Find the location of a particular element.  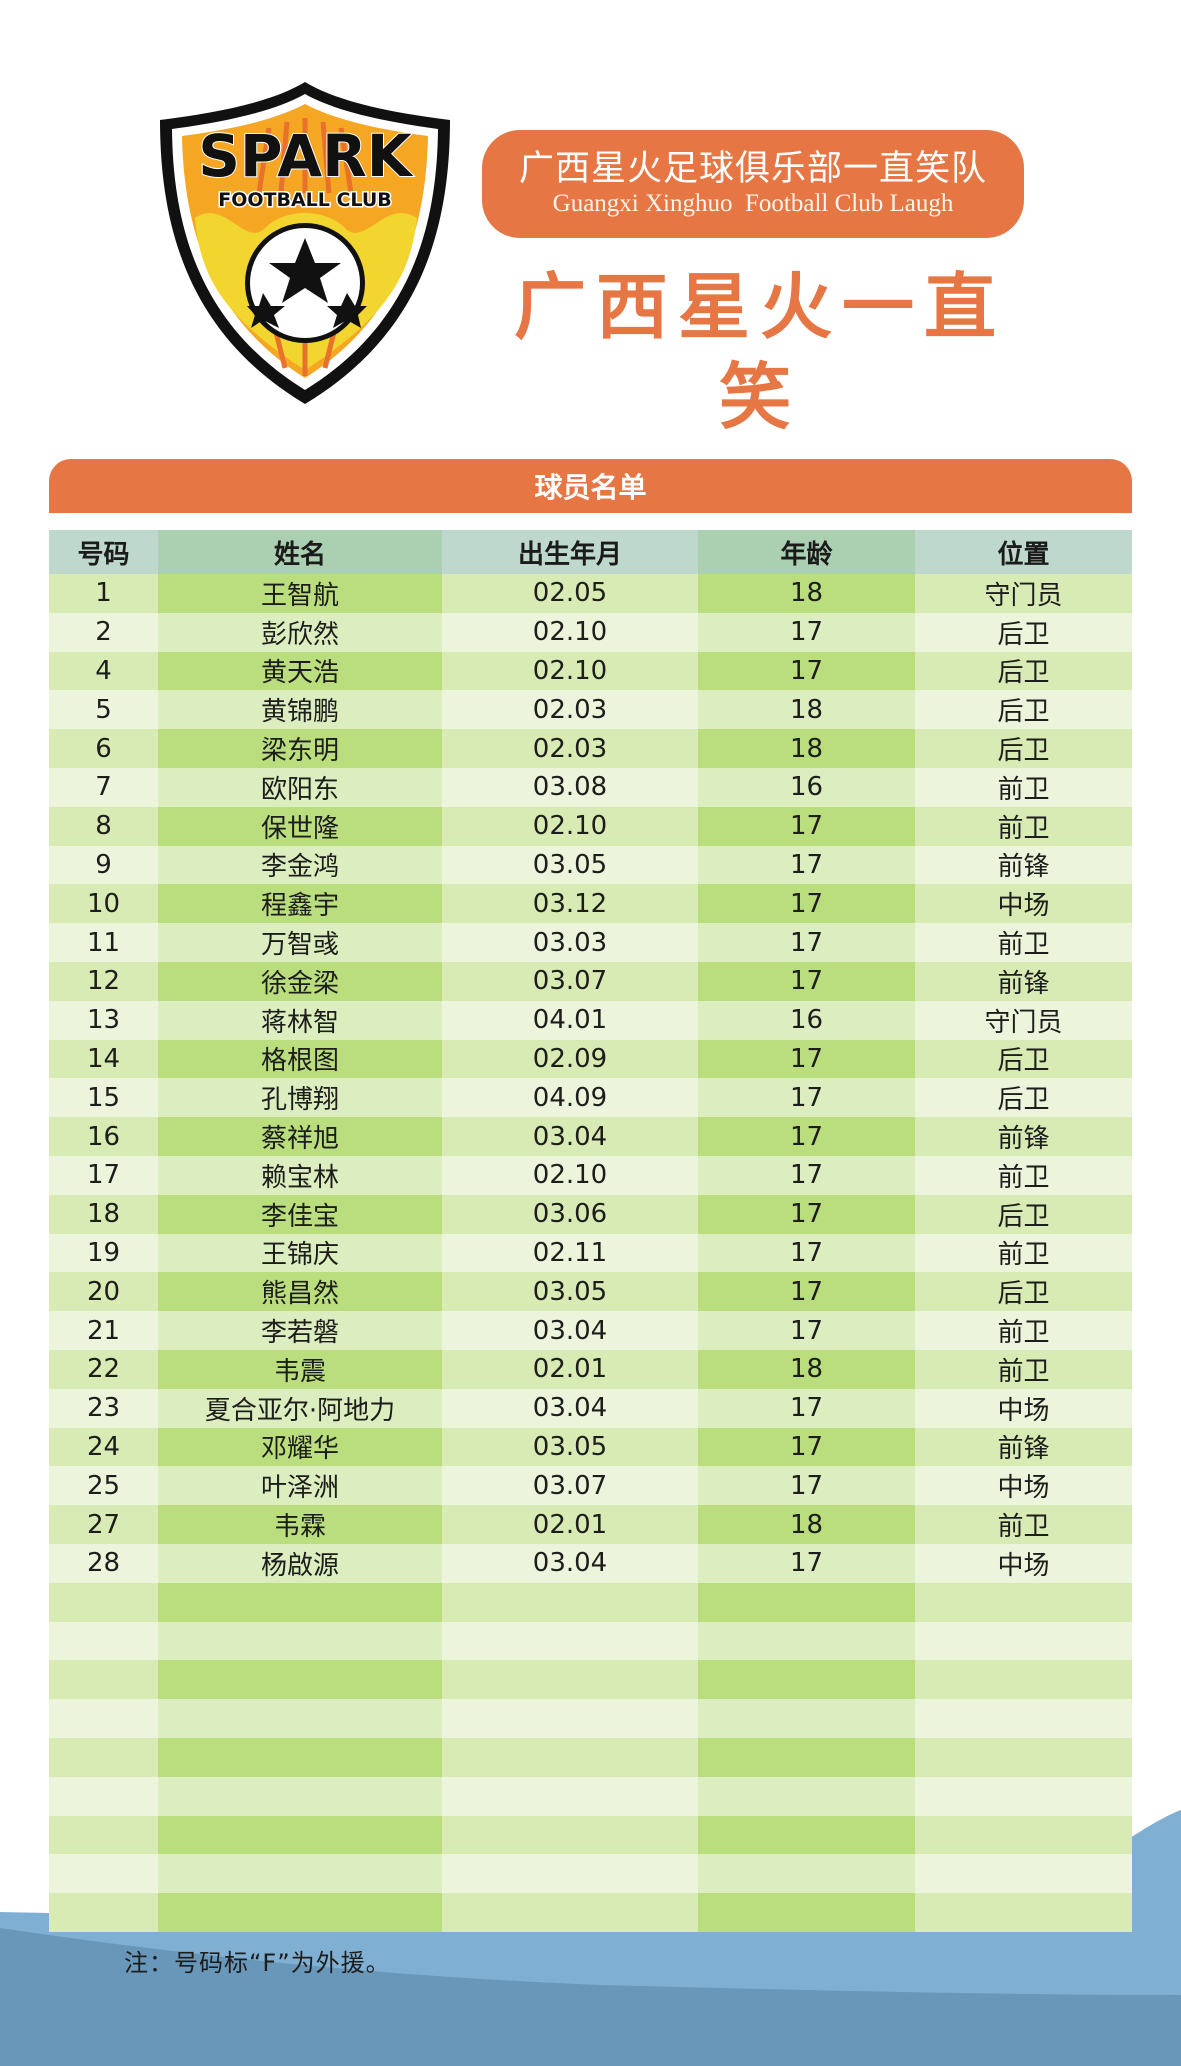

roster-title: 球员名单 is located at coordinates (590, 487).